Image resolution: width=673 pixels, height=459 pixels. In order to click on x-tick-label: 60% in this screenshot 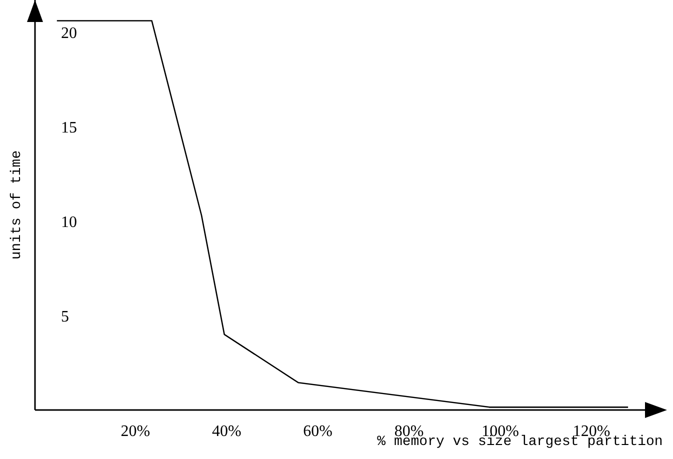, I will do `click(318, 431)`.